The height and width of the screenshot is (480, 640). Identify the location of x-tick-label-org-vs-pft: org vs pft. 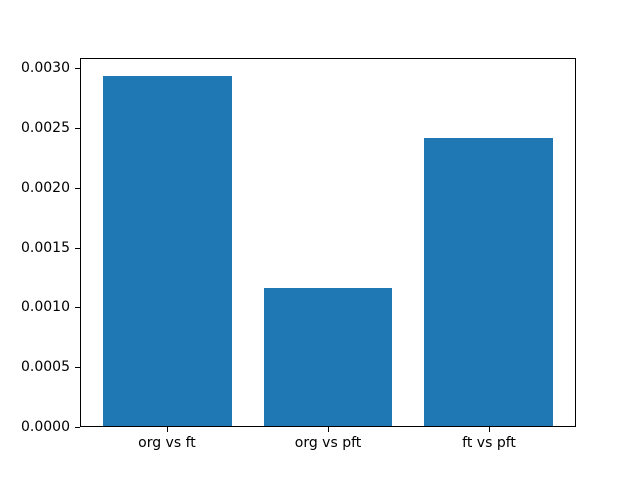
(328, 443).